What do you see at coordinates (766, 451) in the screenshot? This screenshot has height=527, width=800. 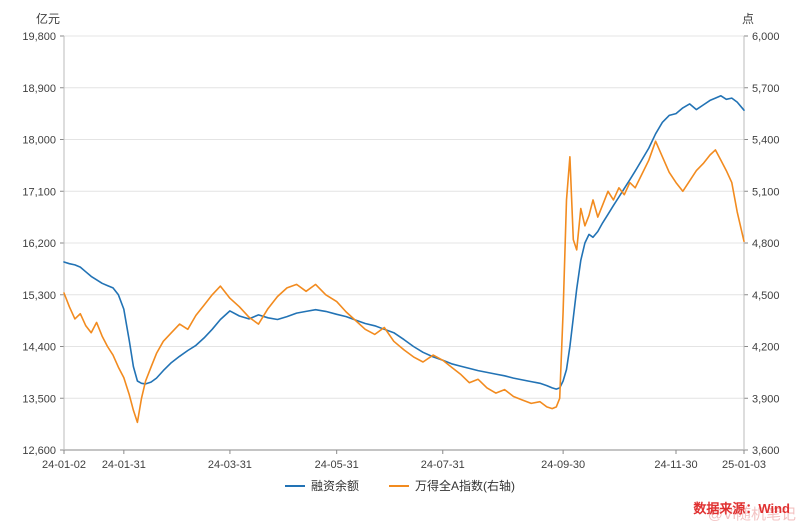 I see `svg-text: 3,600` at bounding box center [766, 451].